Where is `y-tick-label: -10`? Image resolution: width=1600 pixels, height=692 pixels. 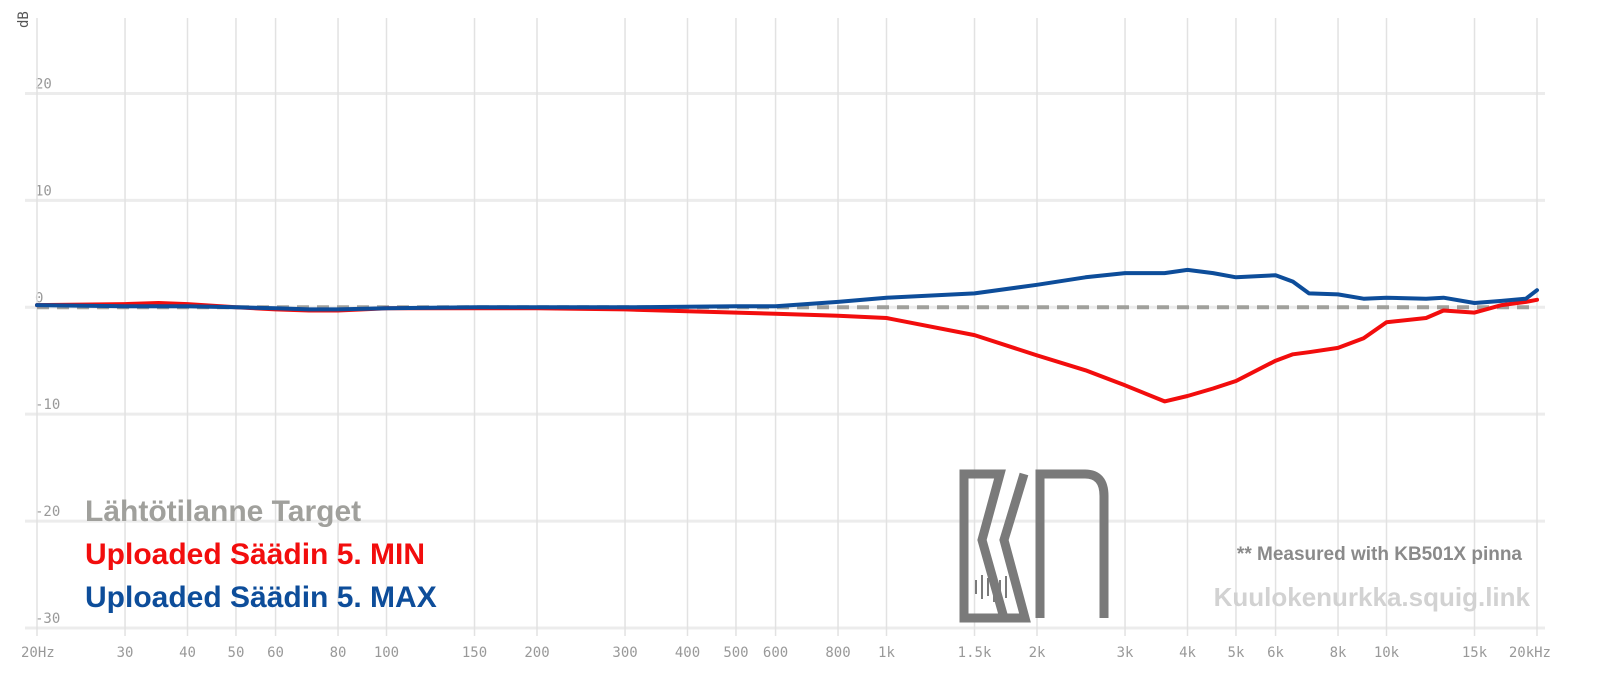 y-tick-label: -10 is located at coordinates (47, 405).